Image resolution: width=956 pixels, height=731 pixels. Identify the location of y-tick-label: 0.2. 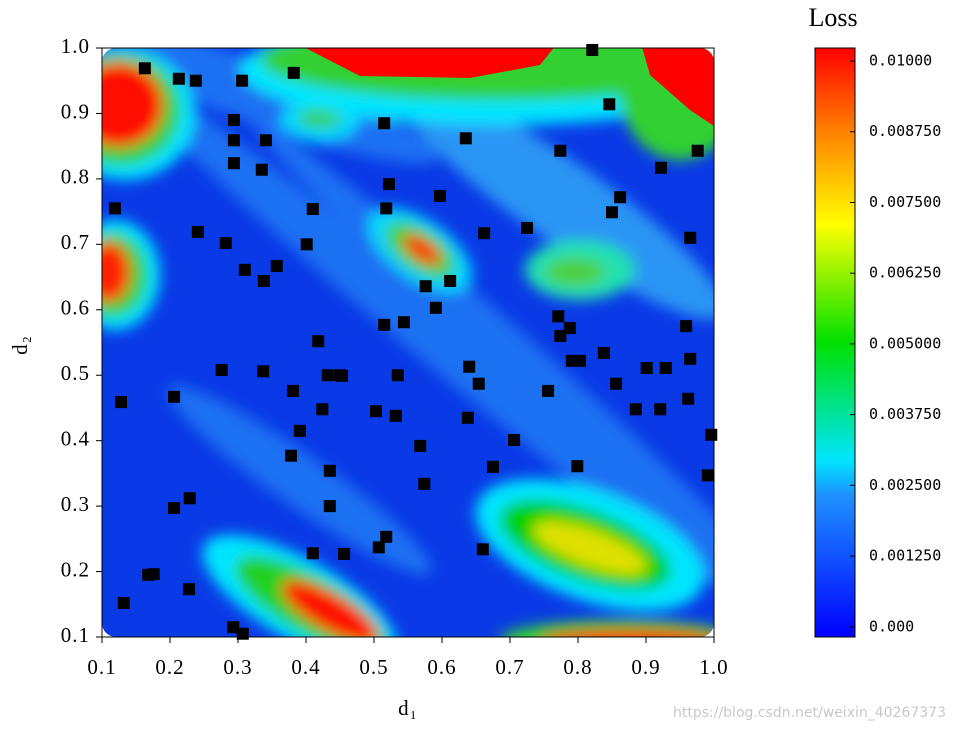
(75, 569).